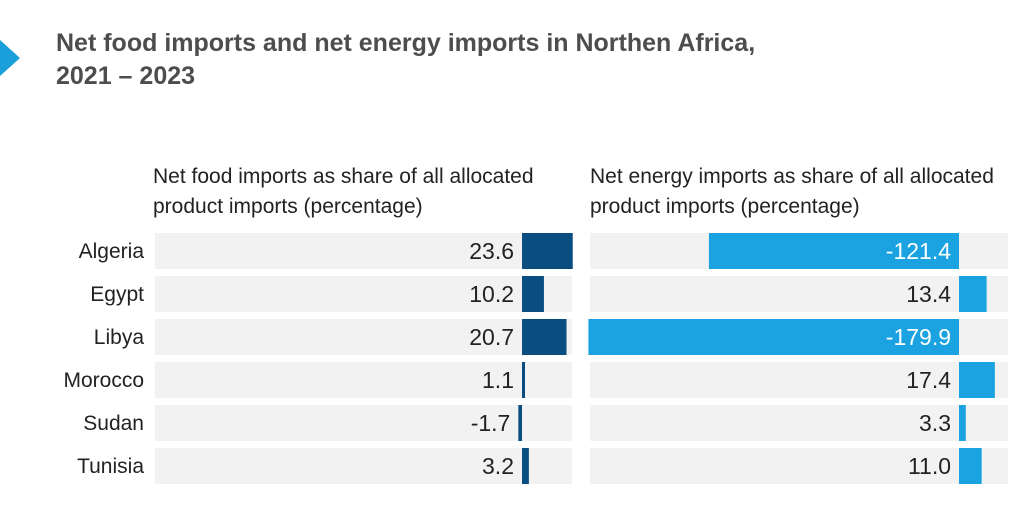 This screenshot has height=529, width=1024. What do you see at coordinates (799, 294) in the screenshot?
I see `energy-row-bg-egypt` at bounding box center [799, 294].